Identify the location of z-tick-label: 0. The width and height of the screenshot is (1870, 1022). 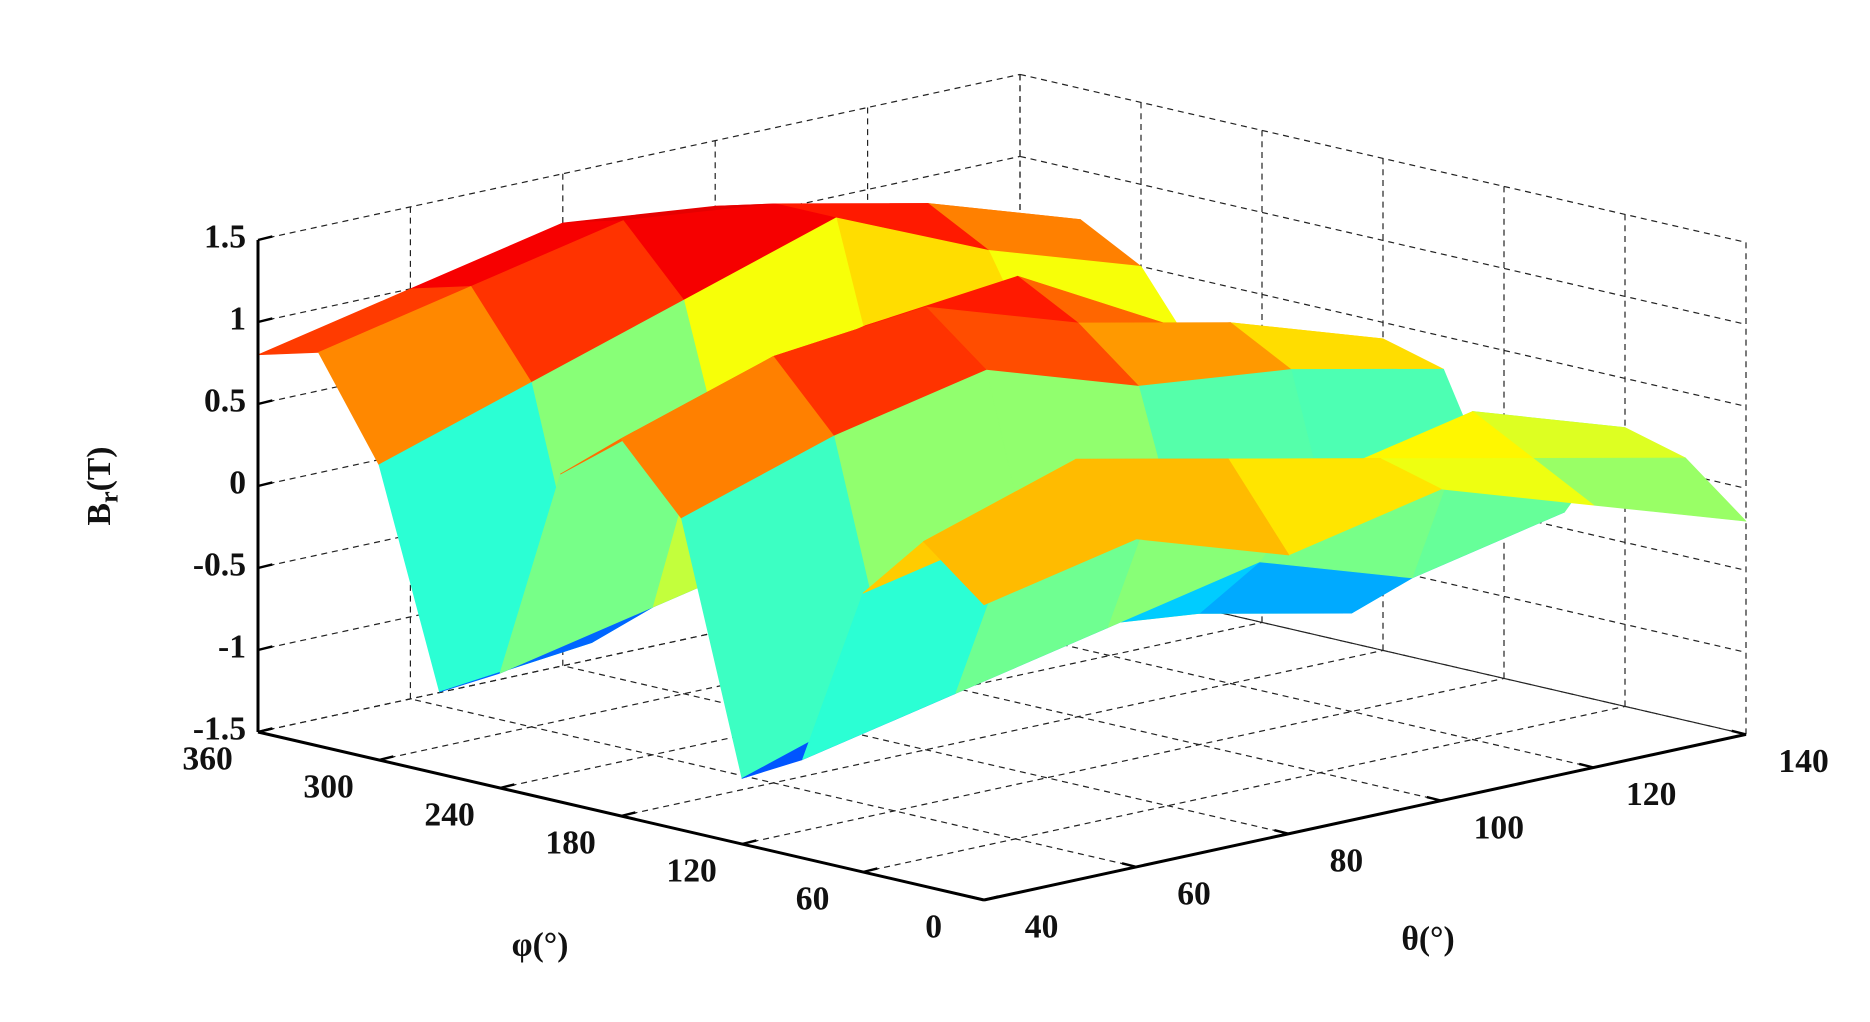
(237, 483).